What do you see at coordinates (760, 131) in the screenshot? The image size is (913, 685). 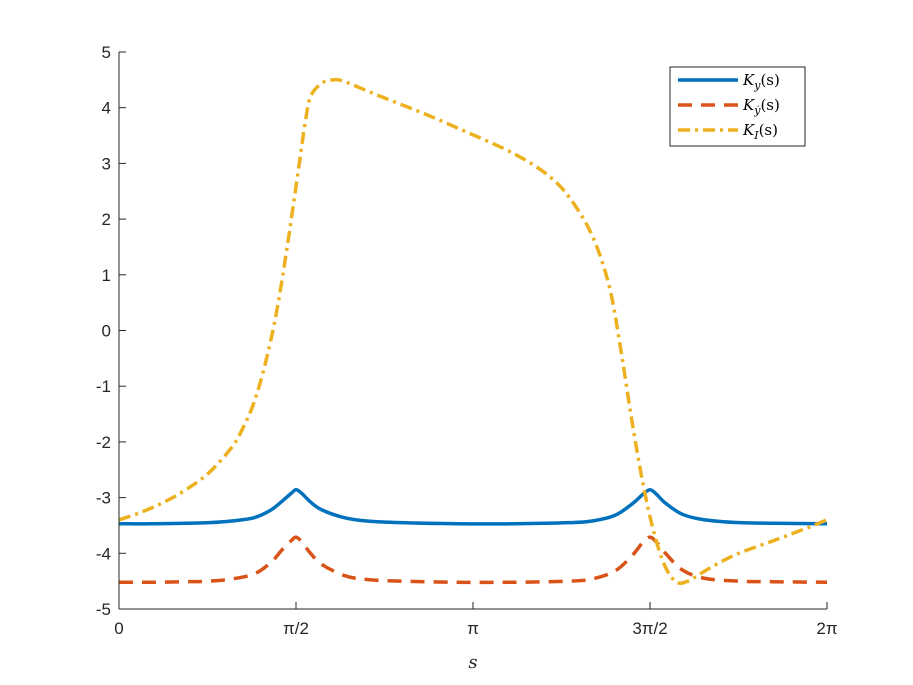 I see `legend-entry-3: KI(s)` at bounding box center [760, 131].